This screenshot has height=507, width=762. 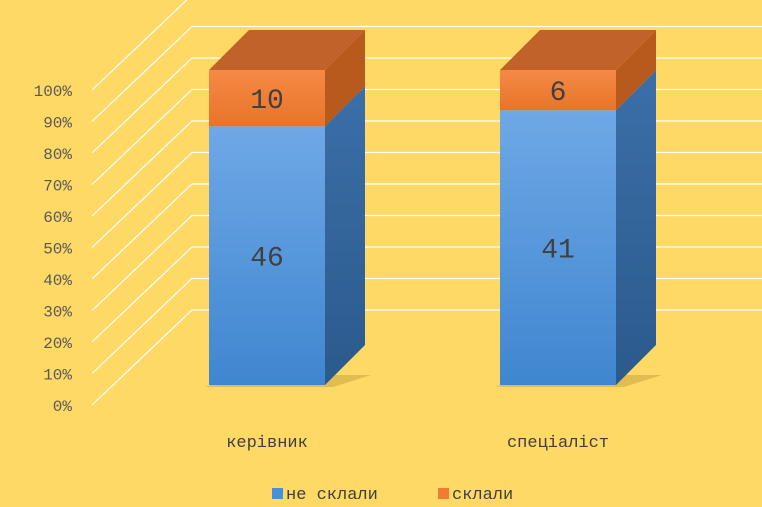 I want to click on legend-label: склали, so click(x=482, y=495).